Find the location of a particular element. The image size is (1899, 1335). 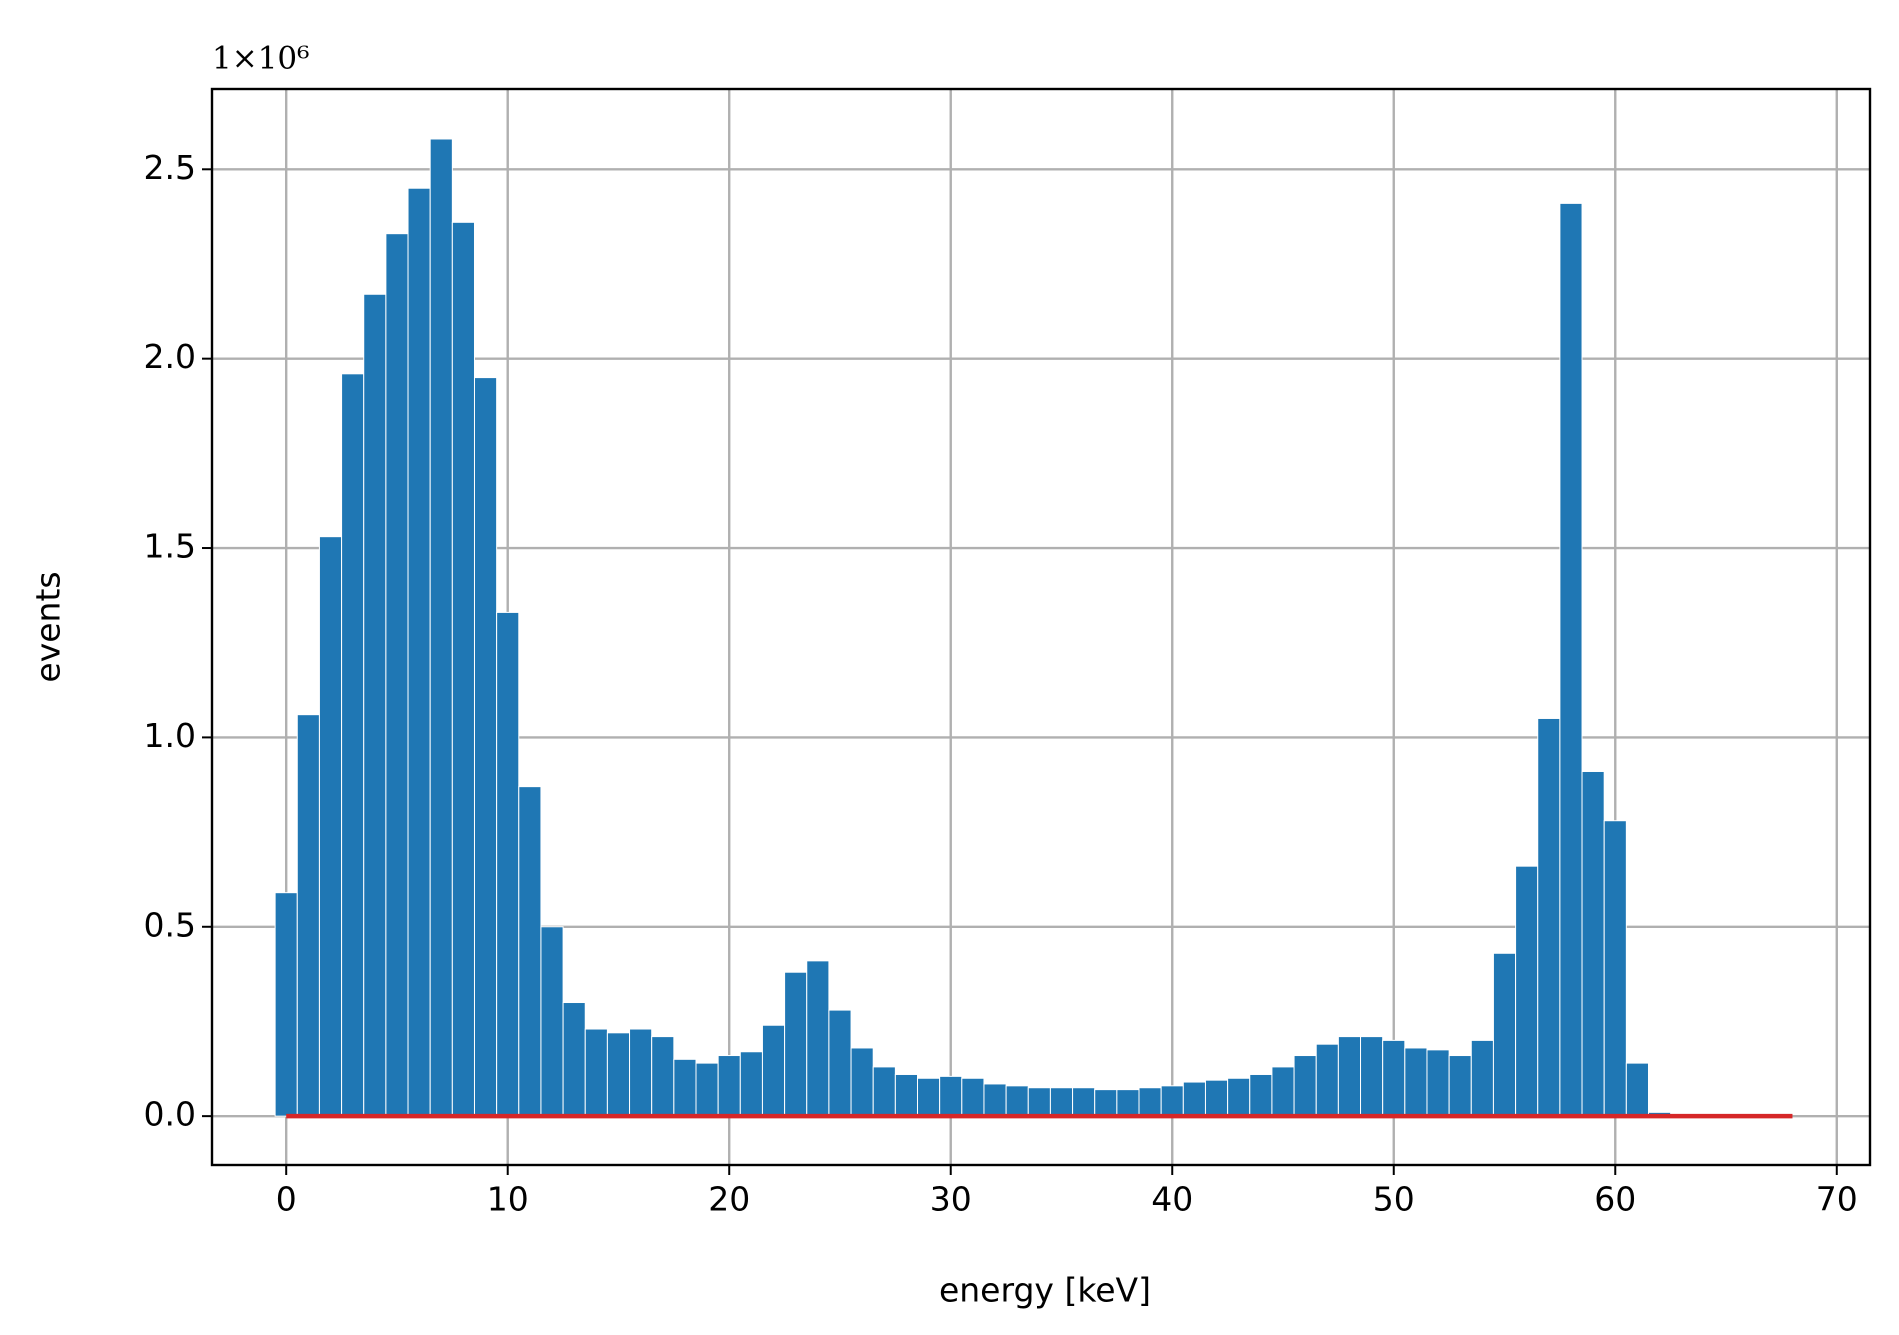

x-tick-label: 60 is located at coordinates (1615, 1199).